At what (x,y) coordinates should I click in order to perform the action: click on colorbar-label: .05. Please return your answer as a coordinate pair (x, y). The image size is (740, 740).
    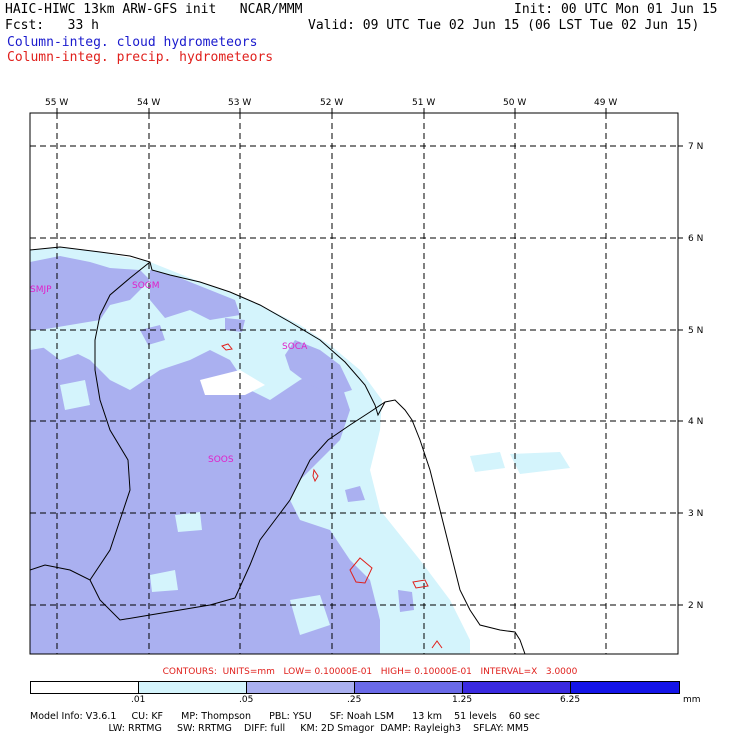
    Looking at the image, I should click on (246, 700).